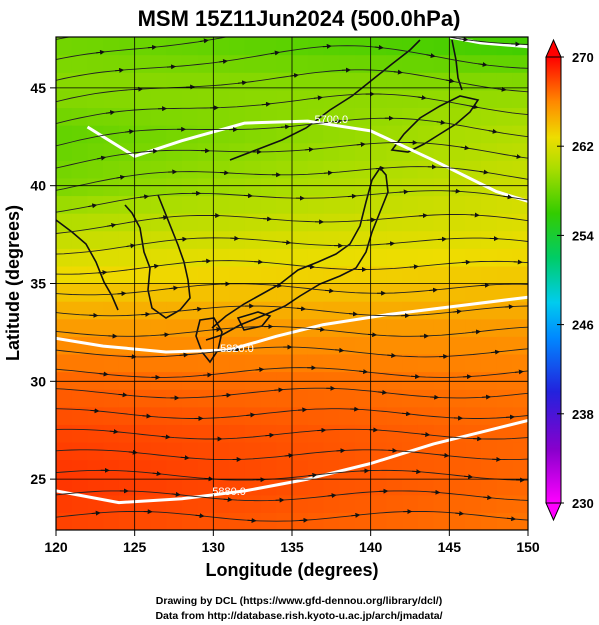 This screenshot has height=625, width=599. What do you see at coordinates (209, 340) in the screenshot?
I see `japan-kyushu-coastline` at bounding box center [209, 340].